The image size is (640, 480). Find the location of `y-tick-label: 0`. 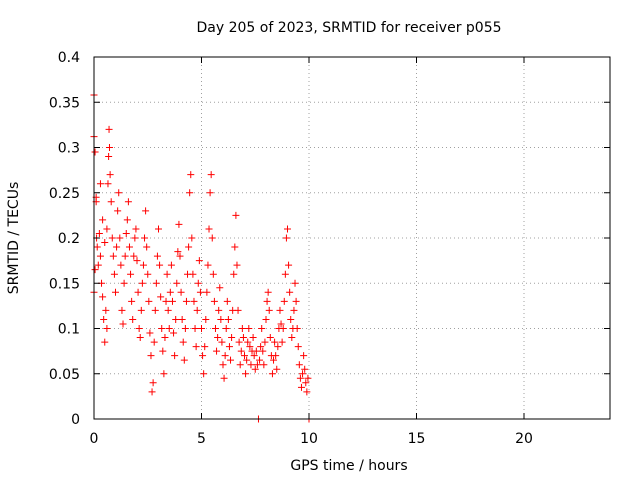

y-tick-label: 0 is located at coordinates (75, 420).